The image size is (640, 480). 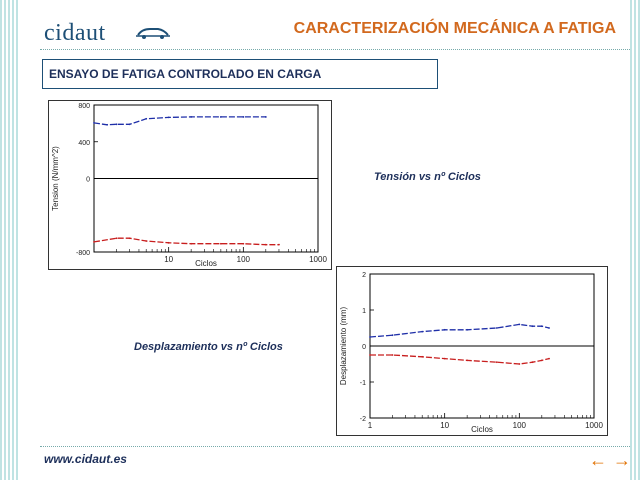 I want to click on footer: www.cidaut.es ← →, so click(x=325, y=463).